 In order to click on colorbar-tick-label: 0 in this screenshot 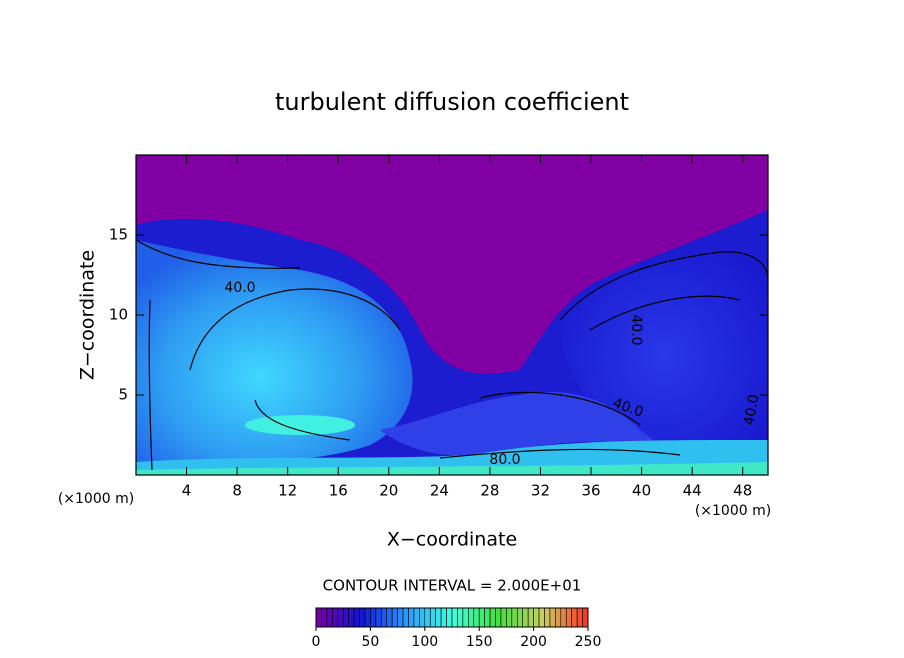, I will do `click(316, 642)`.